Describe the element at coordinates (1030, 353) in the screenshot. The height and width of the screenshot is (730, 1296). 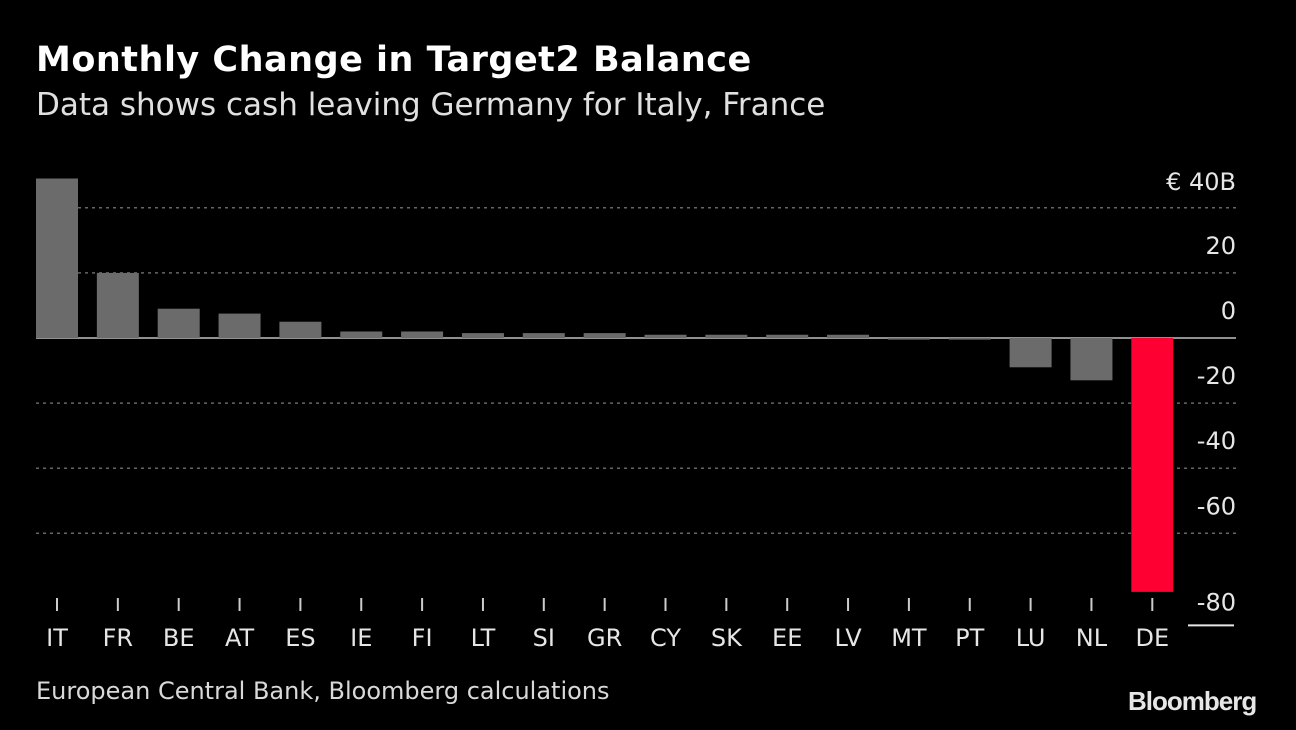
I see `bar-lu` at that location.